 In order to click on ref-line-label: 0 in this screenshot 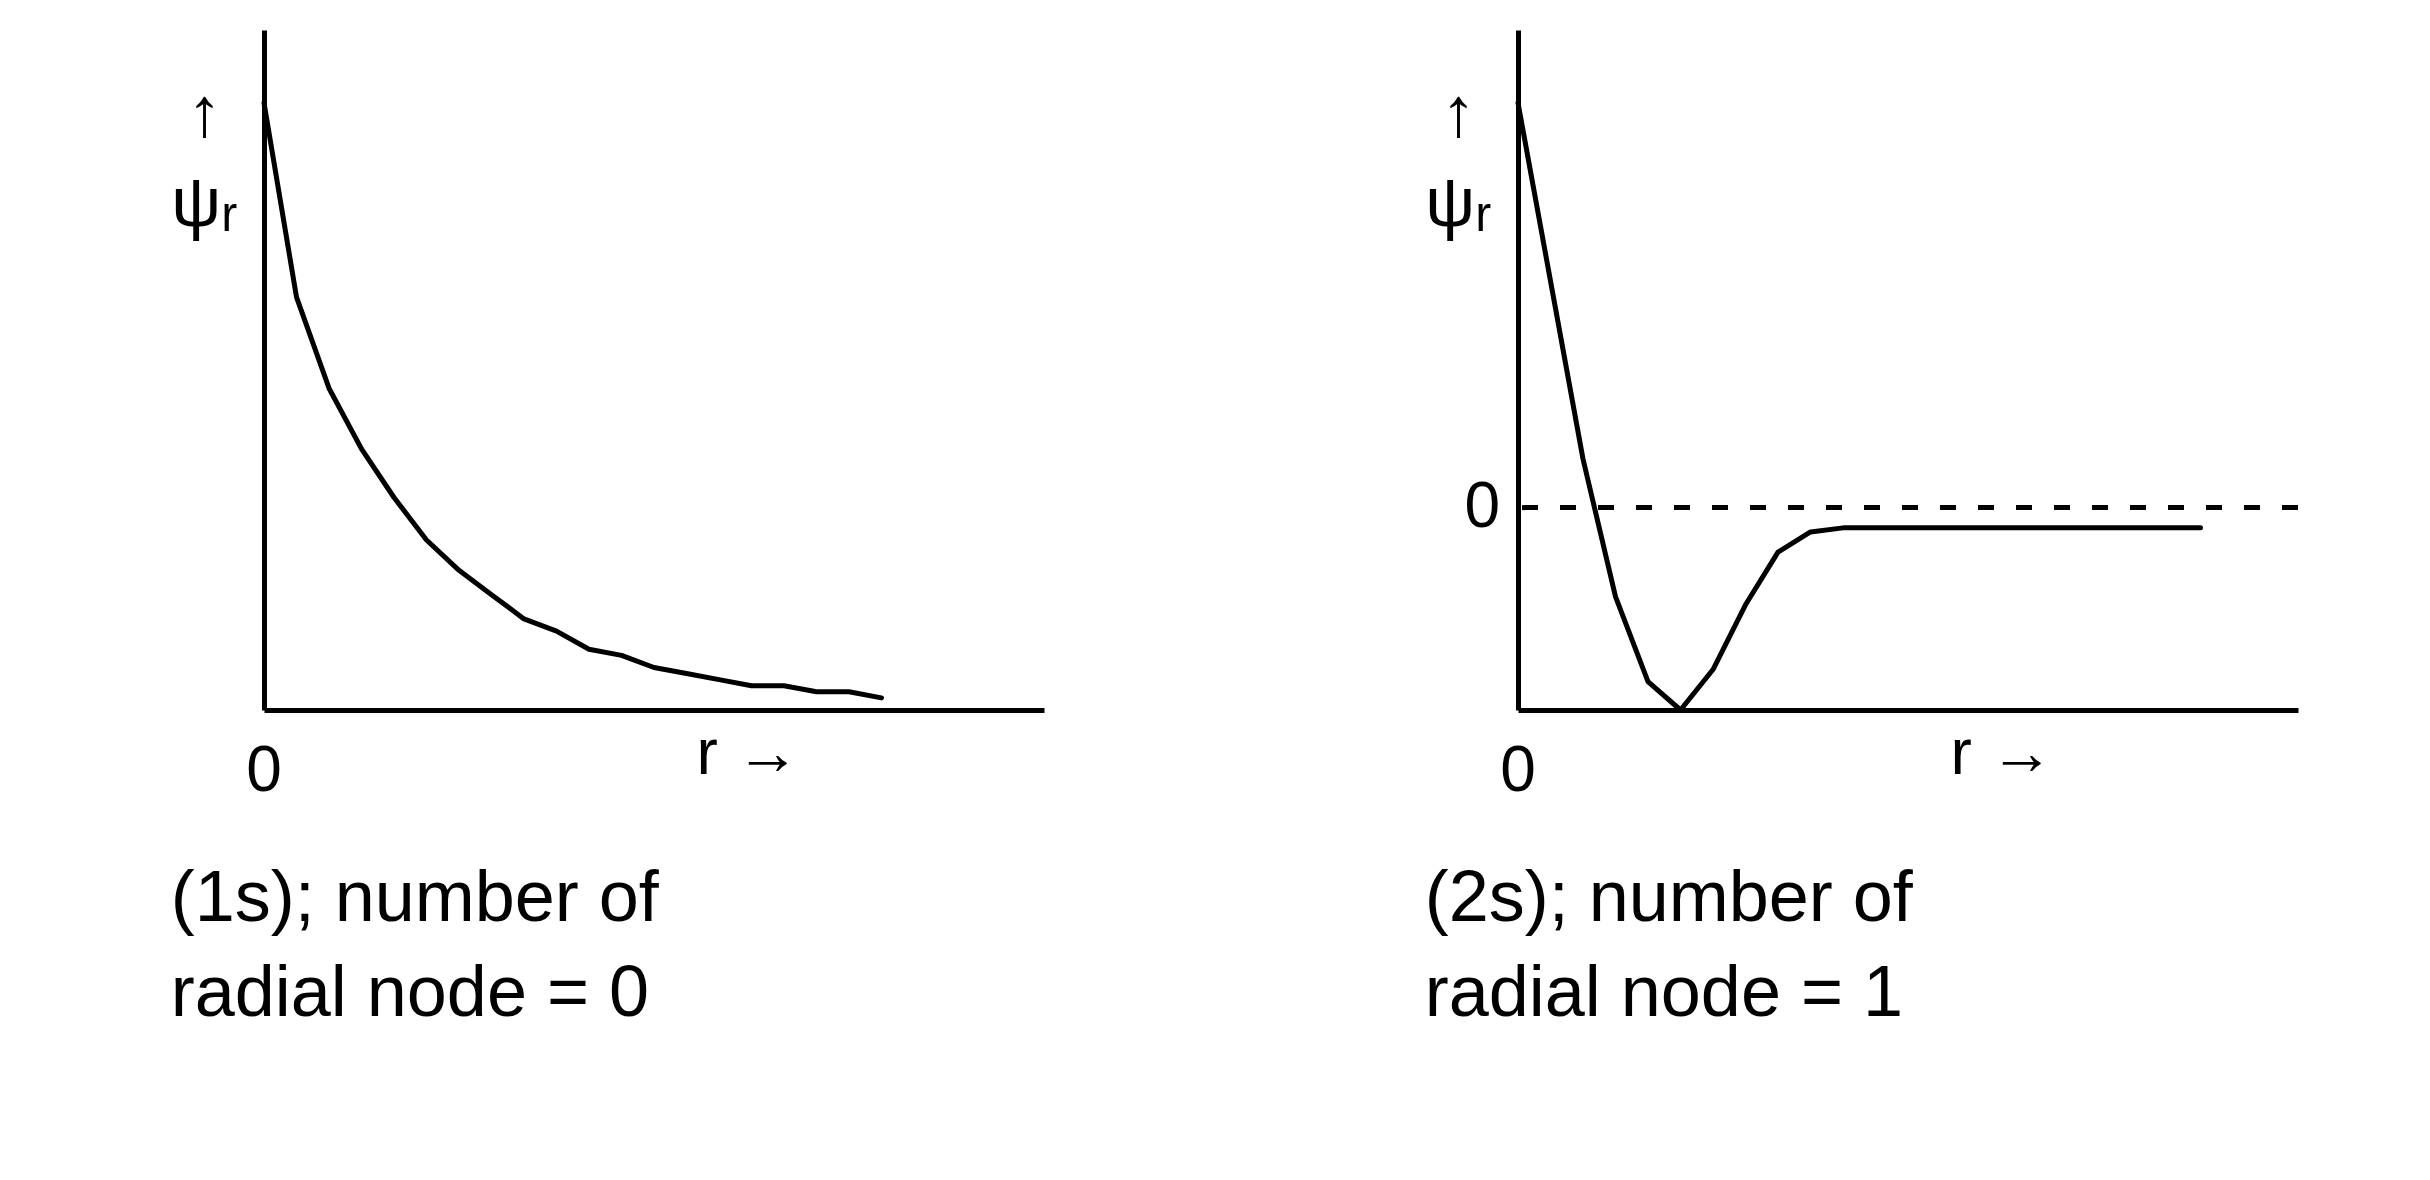, I will do `click(1482, 504)`.